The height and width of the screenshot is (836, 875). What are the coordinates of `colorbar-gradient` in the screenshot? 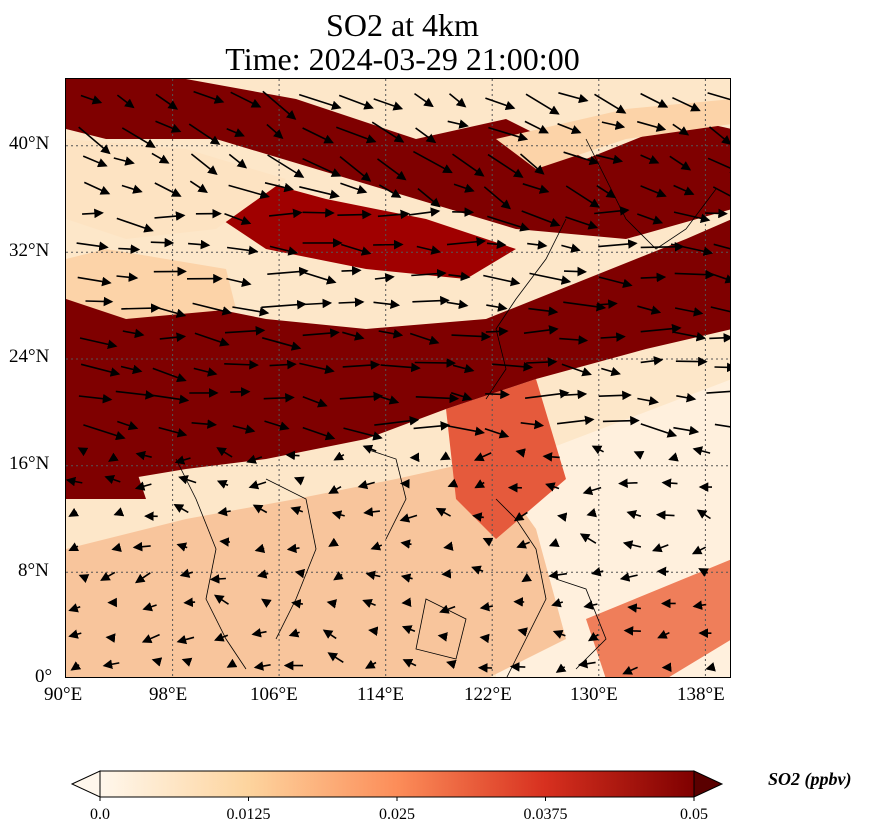 It's located at (397, 784).